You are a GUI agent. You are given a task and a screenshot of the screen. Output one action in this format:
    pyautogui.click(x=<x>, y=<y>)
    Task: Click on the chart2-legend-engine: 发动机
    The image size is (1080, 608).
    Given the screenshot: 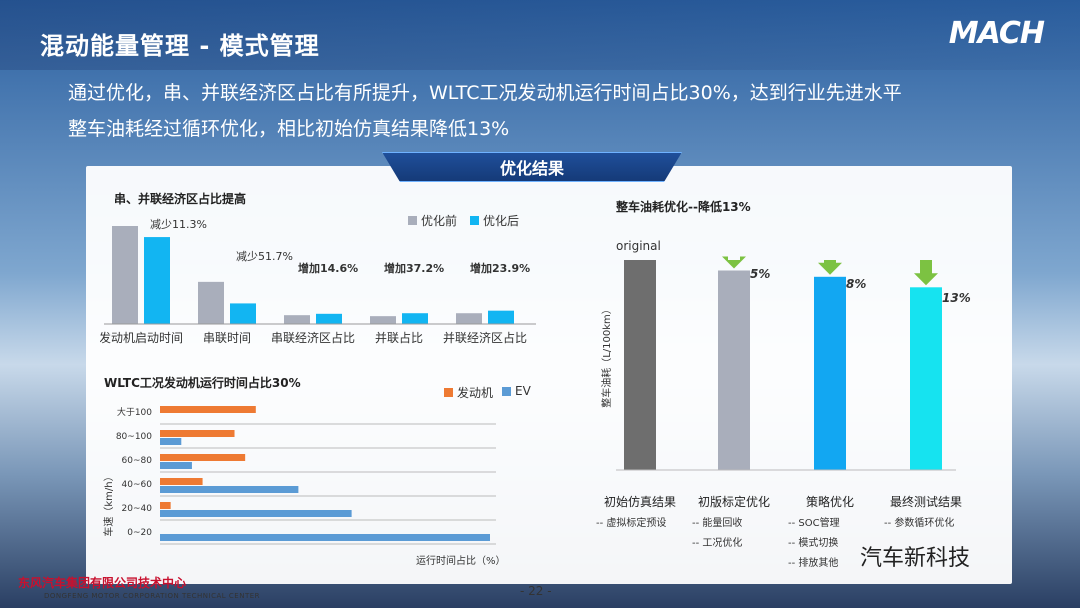 What is the action you would take?
    pyautogui.click(x=468, y=392)
    